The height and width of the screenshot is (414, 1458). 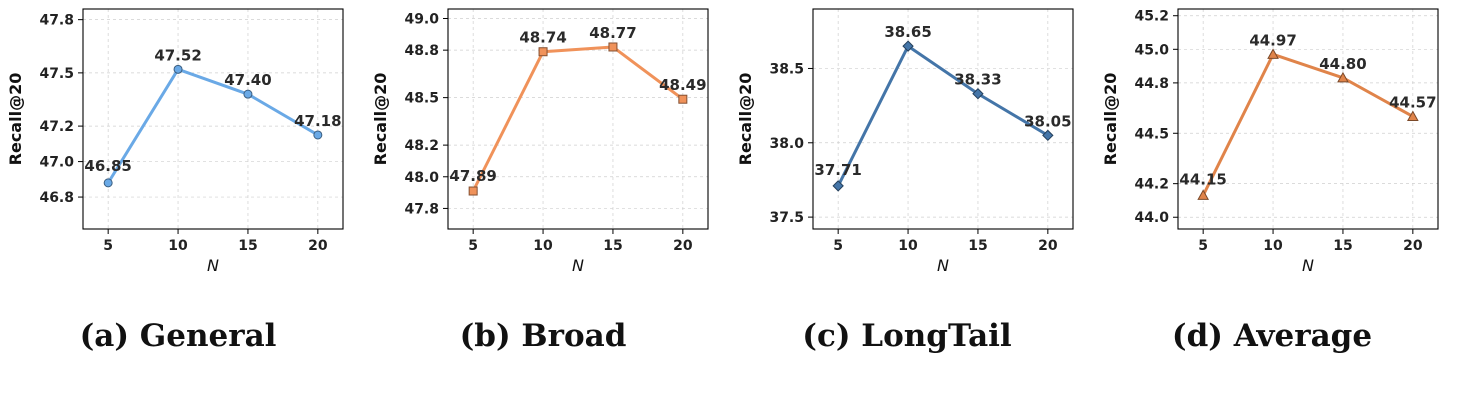 I want to click on data-label: 47.52, so click(x=177, y=55).